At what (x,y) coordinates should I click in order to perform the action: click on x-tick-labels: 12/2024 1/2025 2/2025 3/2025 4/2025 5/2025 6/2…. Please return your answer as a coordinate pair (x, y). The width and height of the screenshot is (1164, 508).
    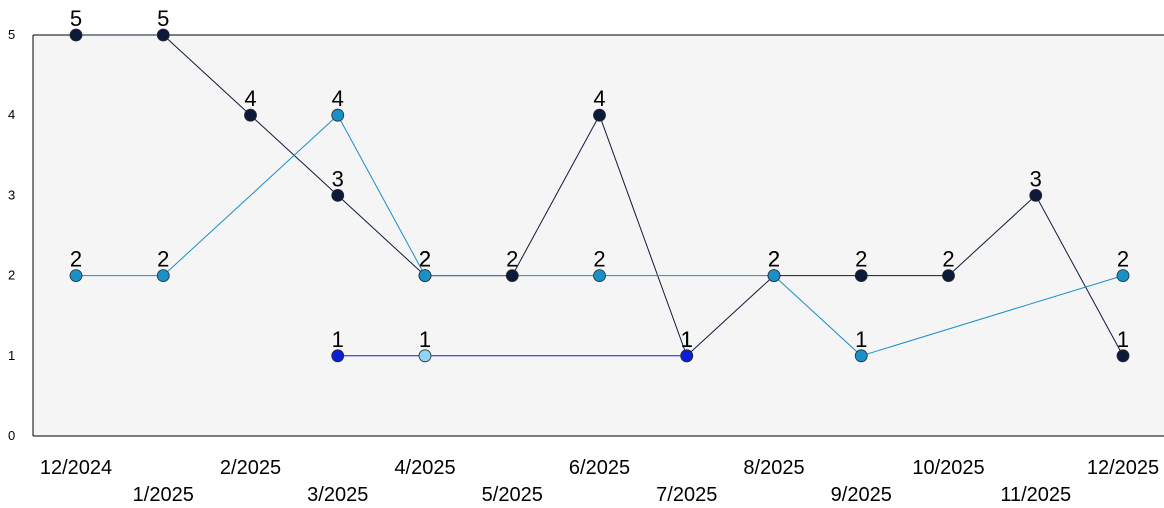
    Looking at the image, I should click on (599, 481).